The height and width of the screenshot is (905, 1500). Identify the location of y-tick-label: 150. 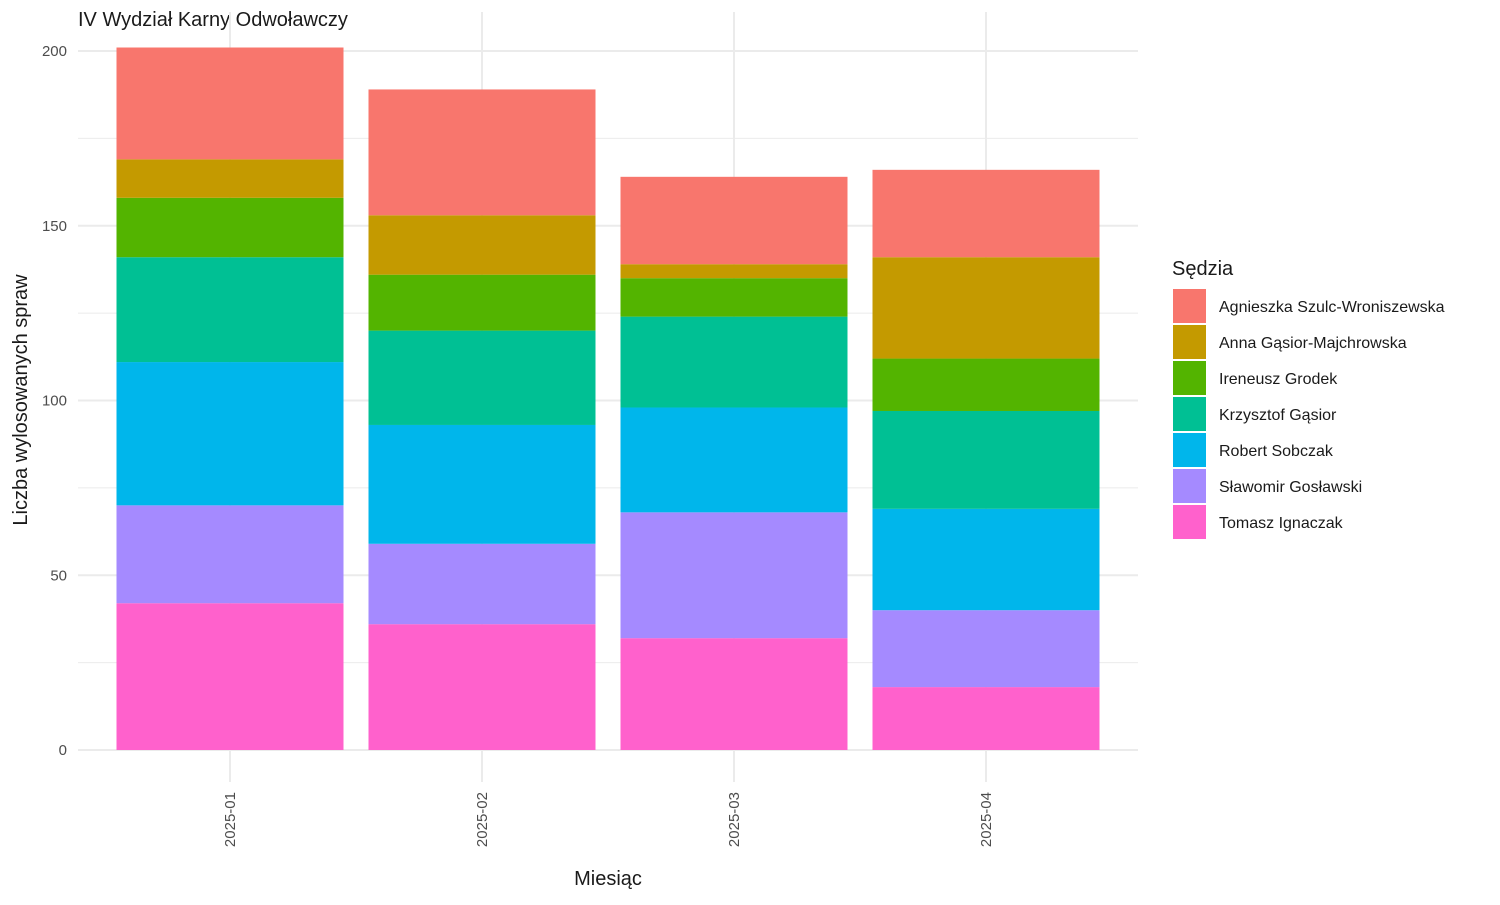
(54, 226).